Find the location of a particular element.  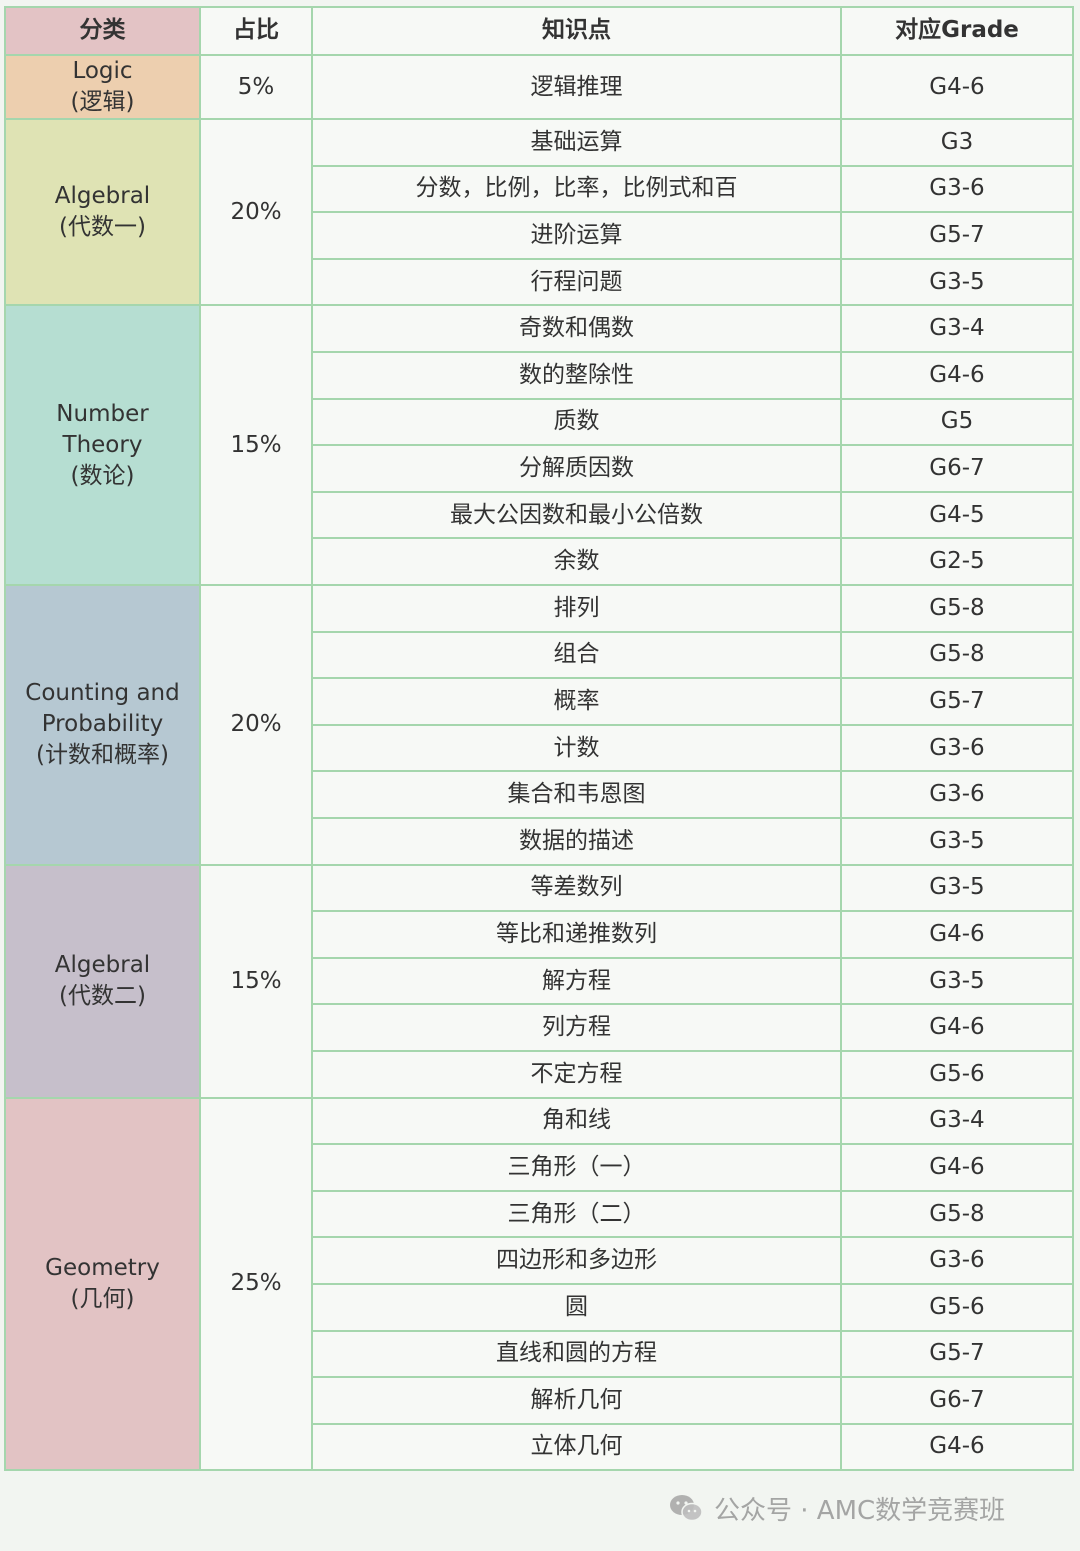

topic-cell: 余数 is located at coordinates (576, 561).